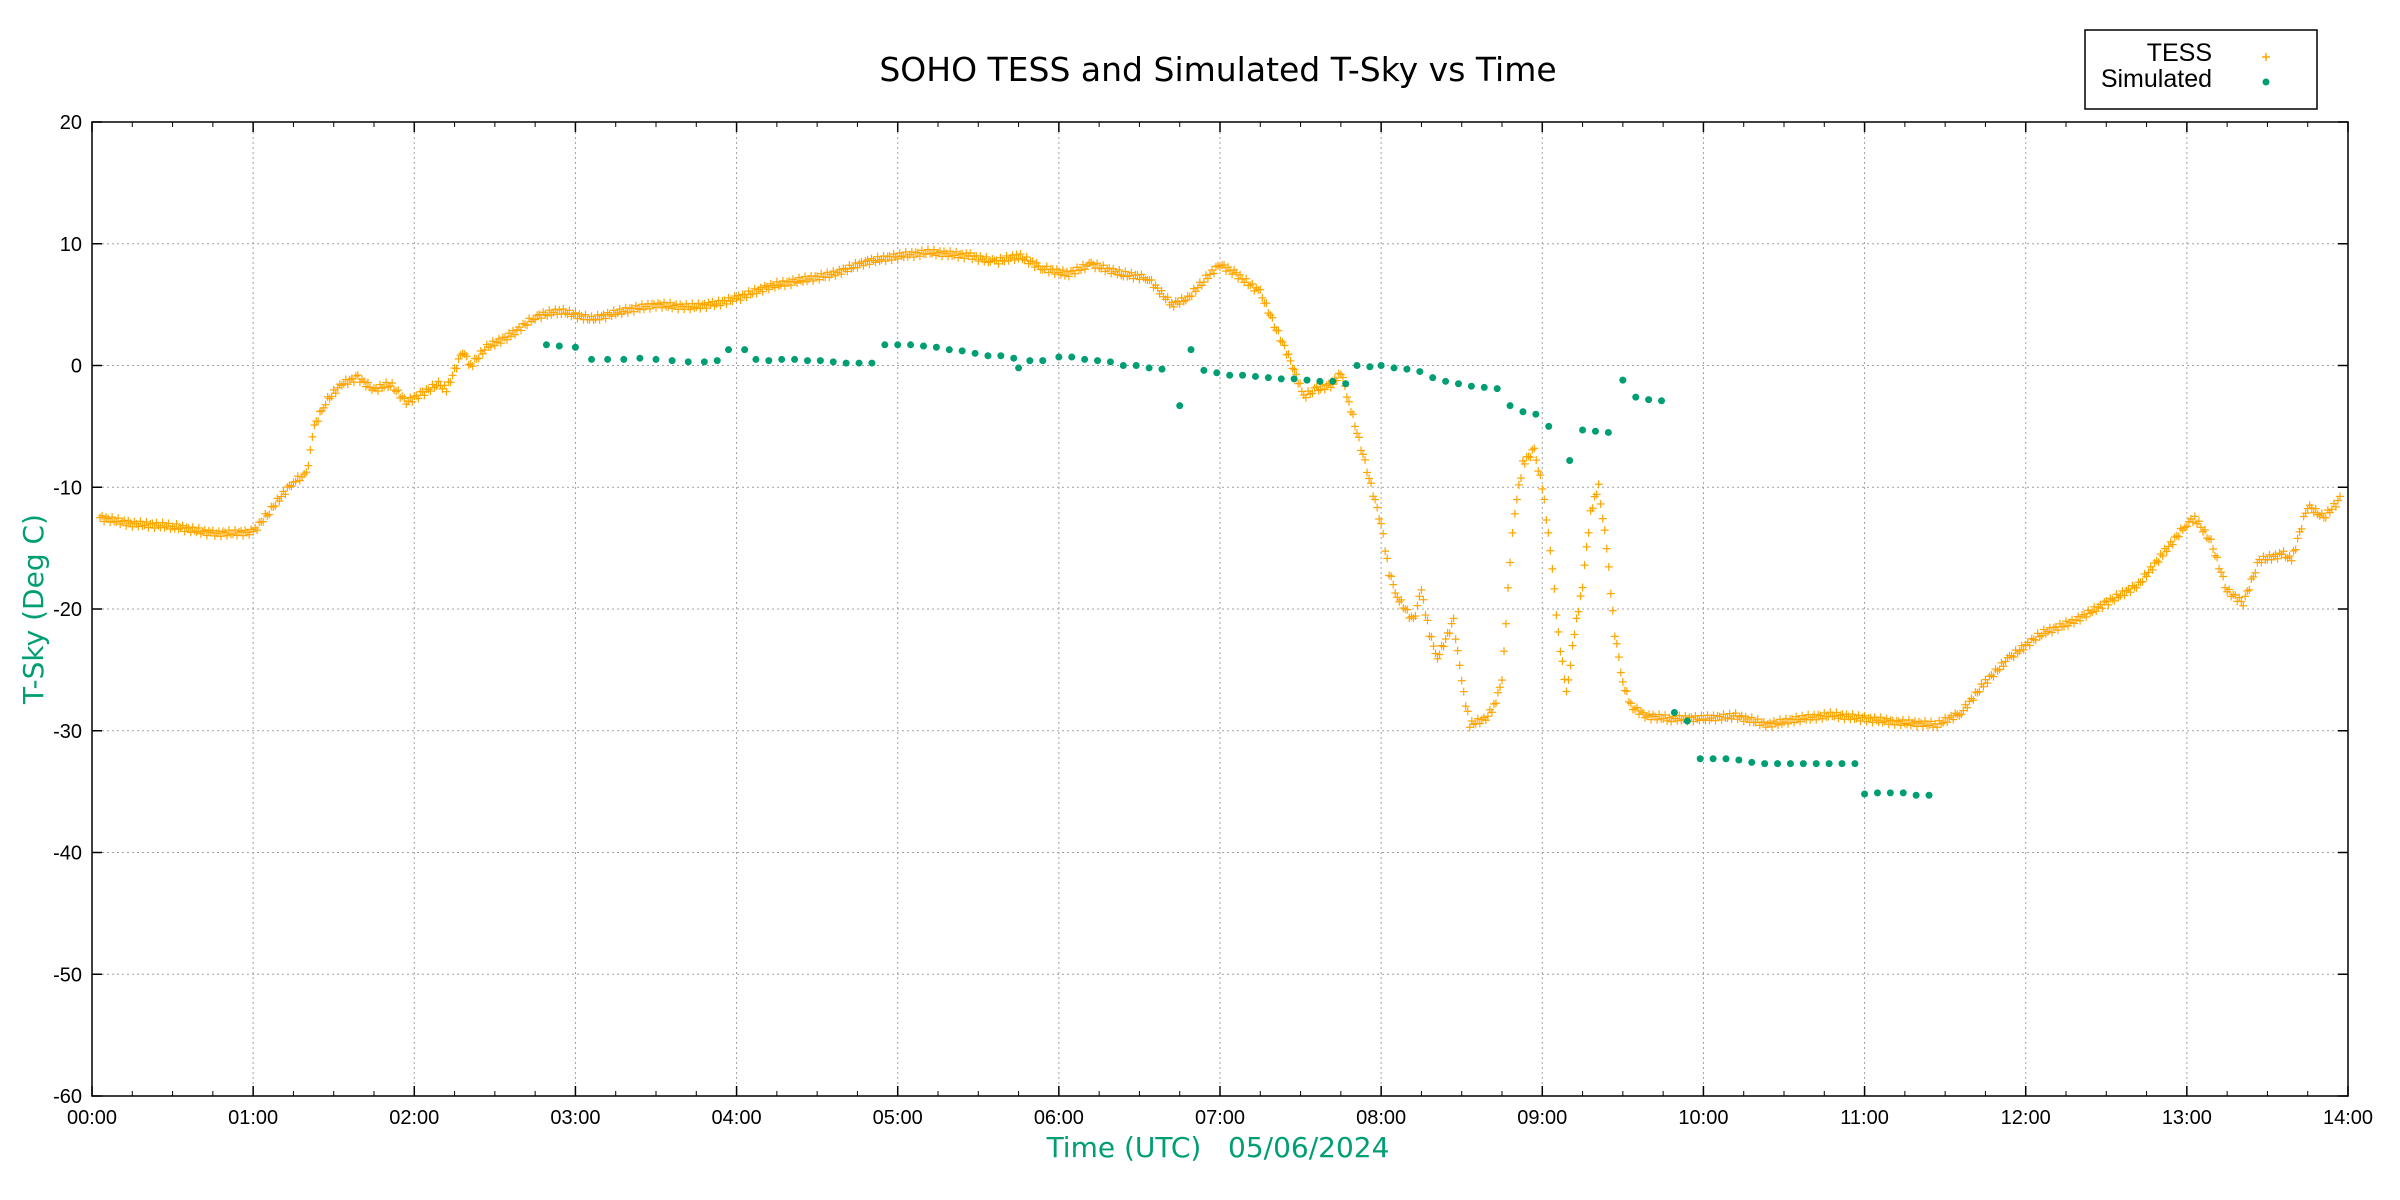  Describe the element at coordinates (2266, 57) in the screenshot. I see `legend-marker-tess` at that location.